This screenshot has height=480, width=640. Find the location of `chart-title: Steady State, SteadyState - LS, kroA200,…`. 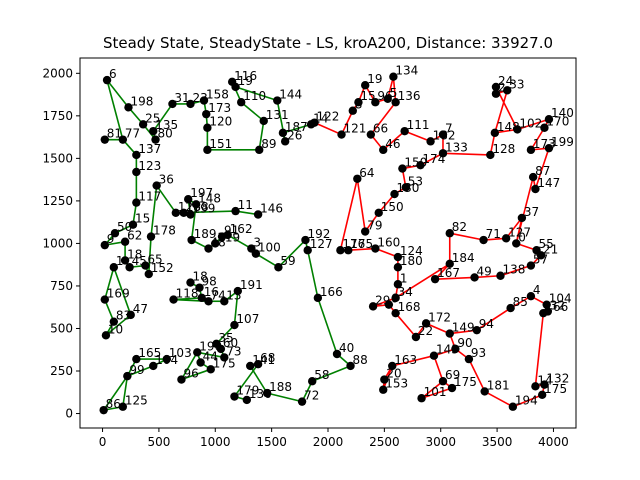

chart-title: Steady State, SteadyState - LS, kroA200,… is located at coordinates (328, 43).